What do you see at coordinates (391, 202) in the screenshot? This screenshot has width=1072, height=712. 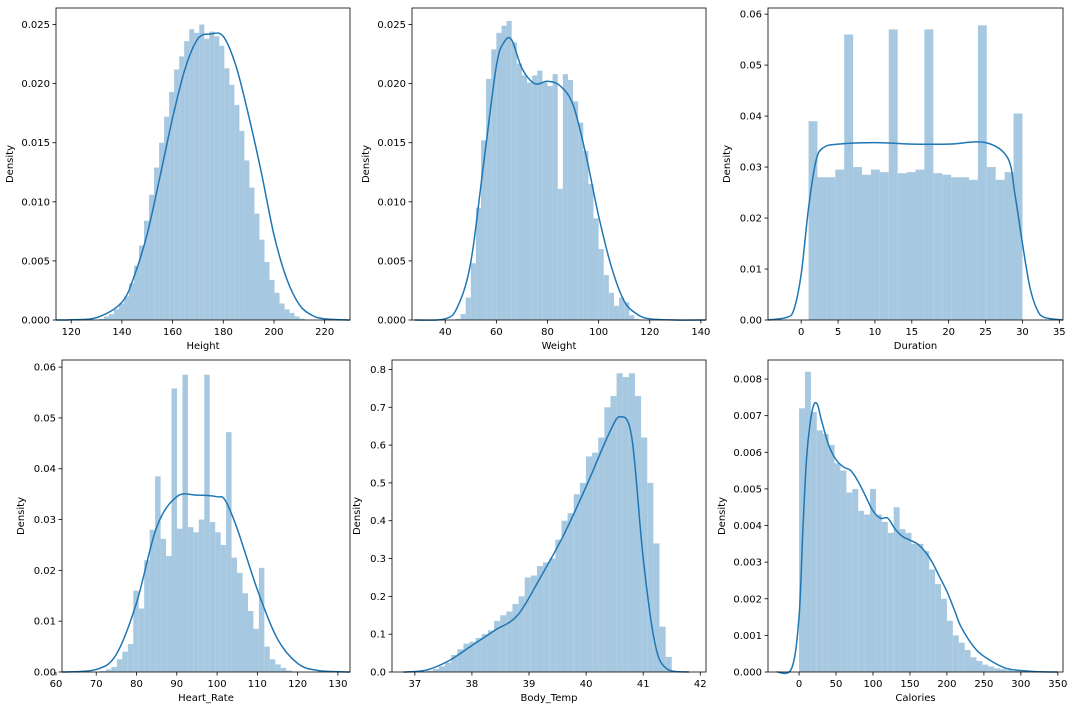 I see `y-tick-label: 0.010` at bounding box center [391, 202].